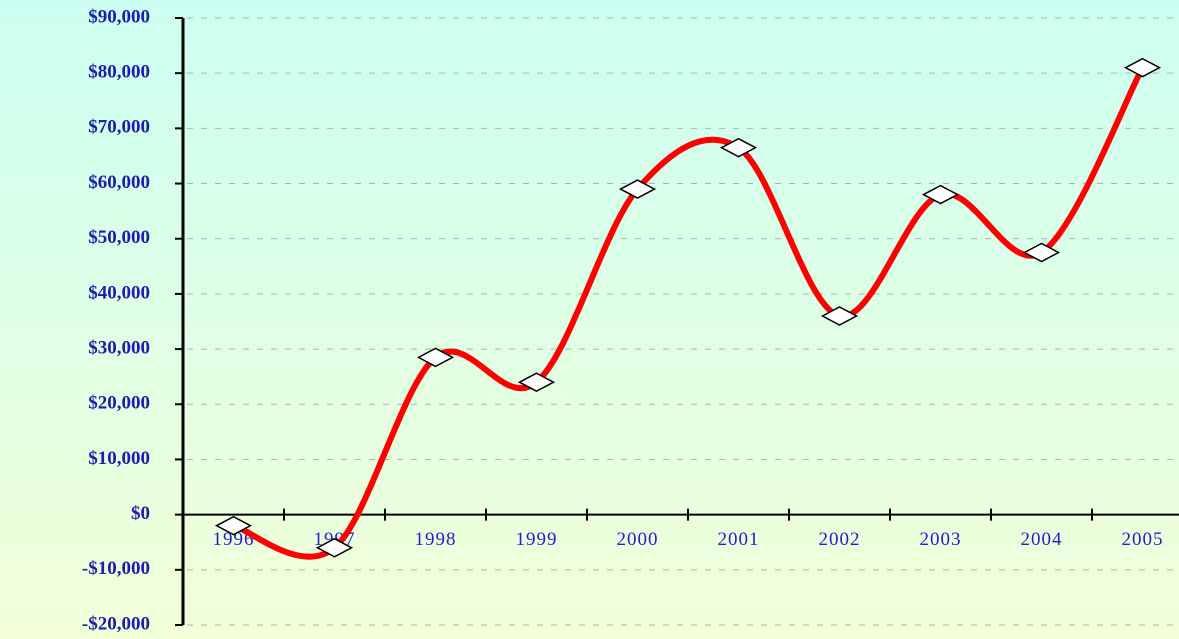 The width and height of the screenshot is (1179, 639). Describe the element at coordinates (119, 182) in the screenshot. I see `y-tick-label: $60,000` at that location.